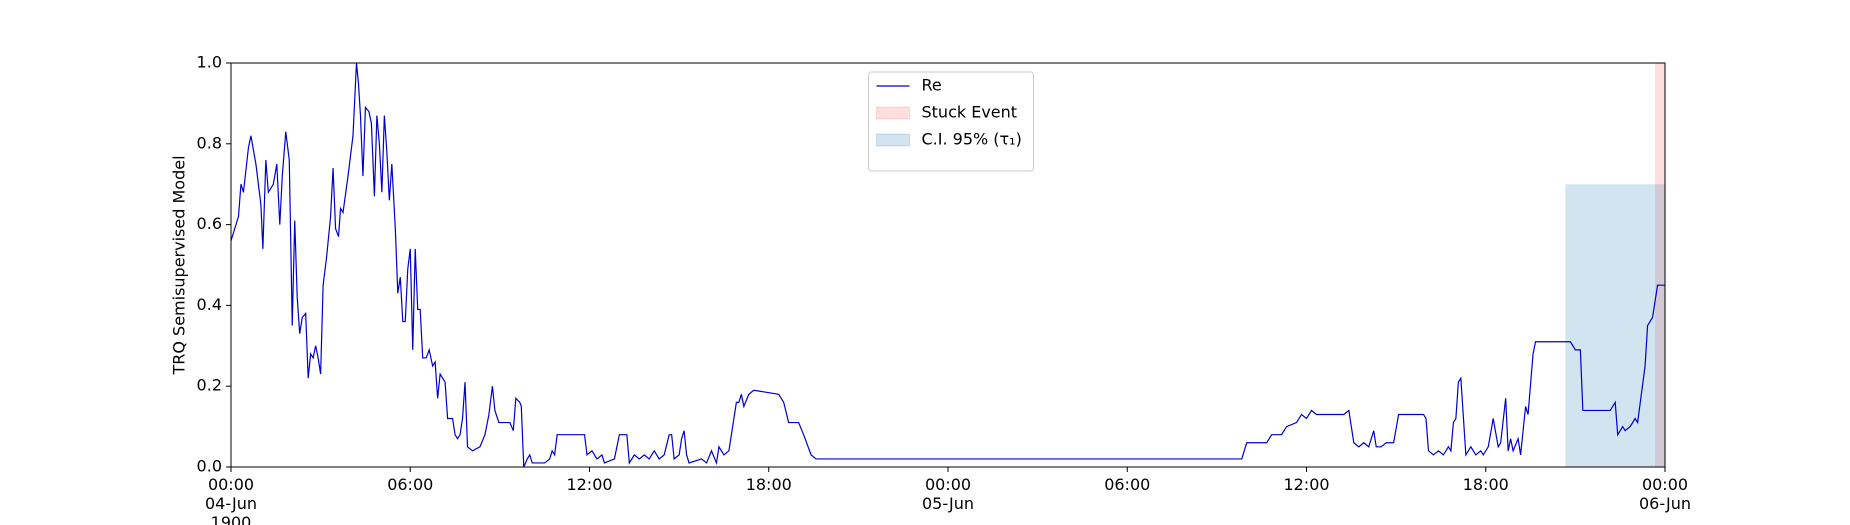  I want to click on legend-label: Stuck Event, so click(970, 112).